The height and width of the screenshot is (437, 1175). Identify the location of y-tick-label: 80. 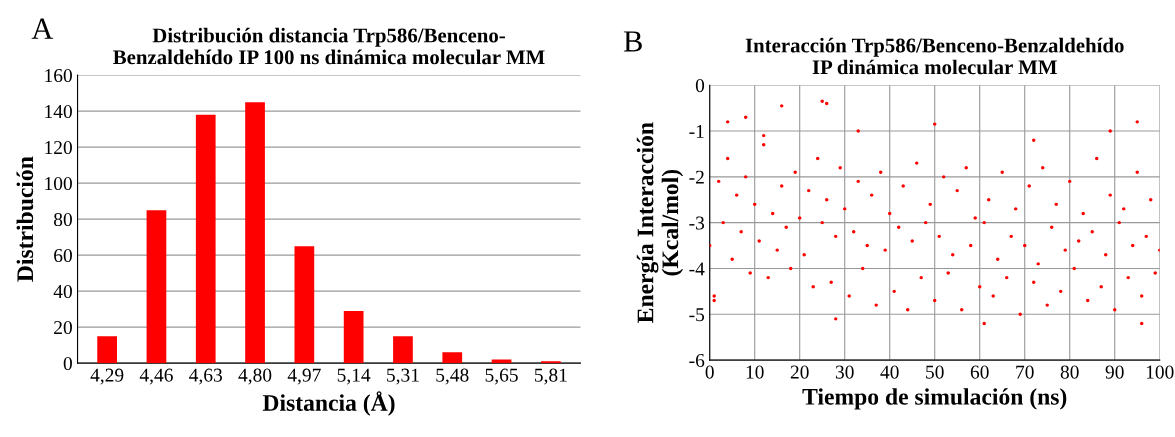
(62, 219).